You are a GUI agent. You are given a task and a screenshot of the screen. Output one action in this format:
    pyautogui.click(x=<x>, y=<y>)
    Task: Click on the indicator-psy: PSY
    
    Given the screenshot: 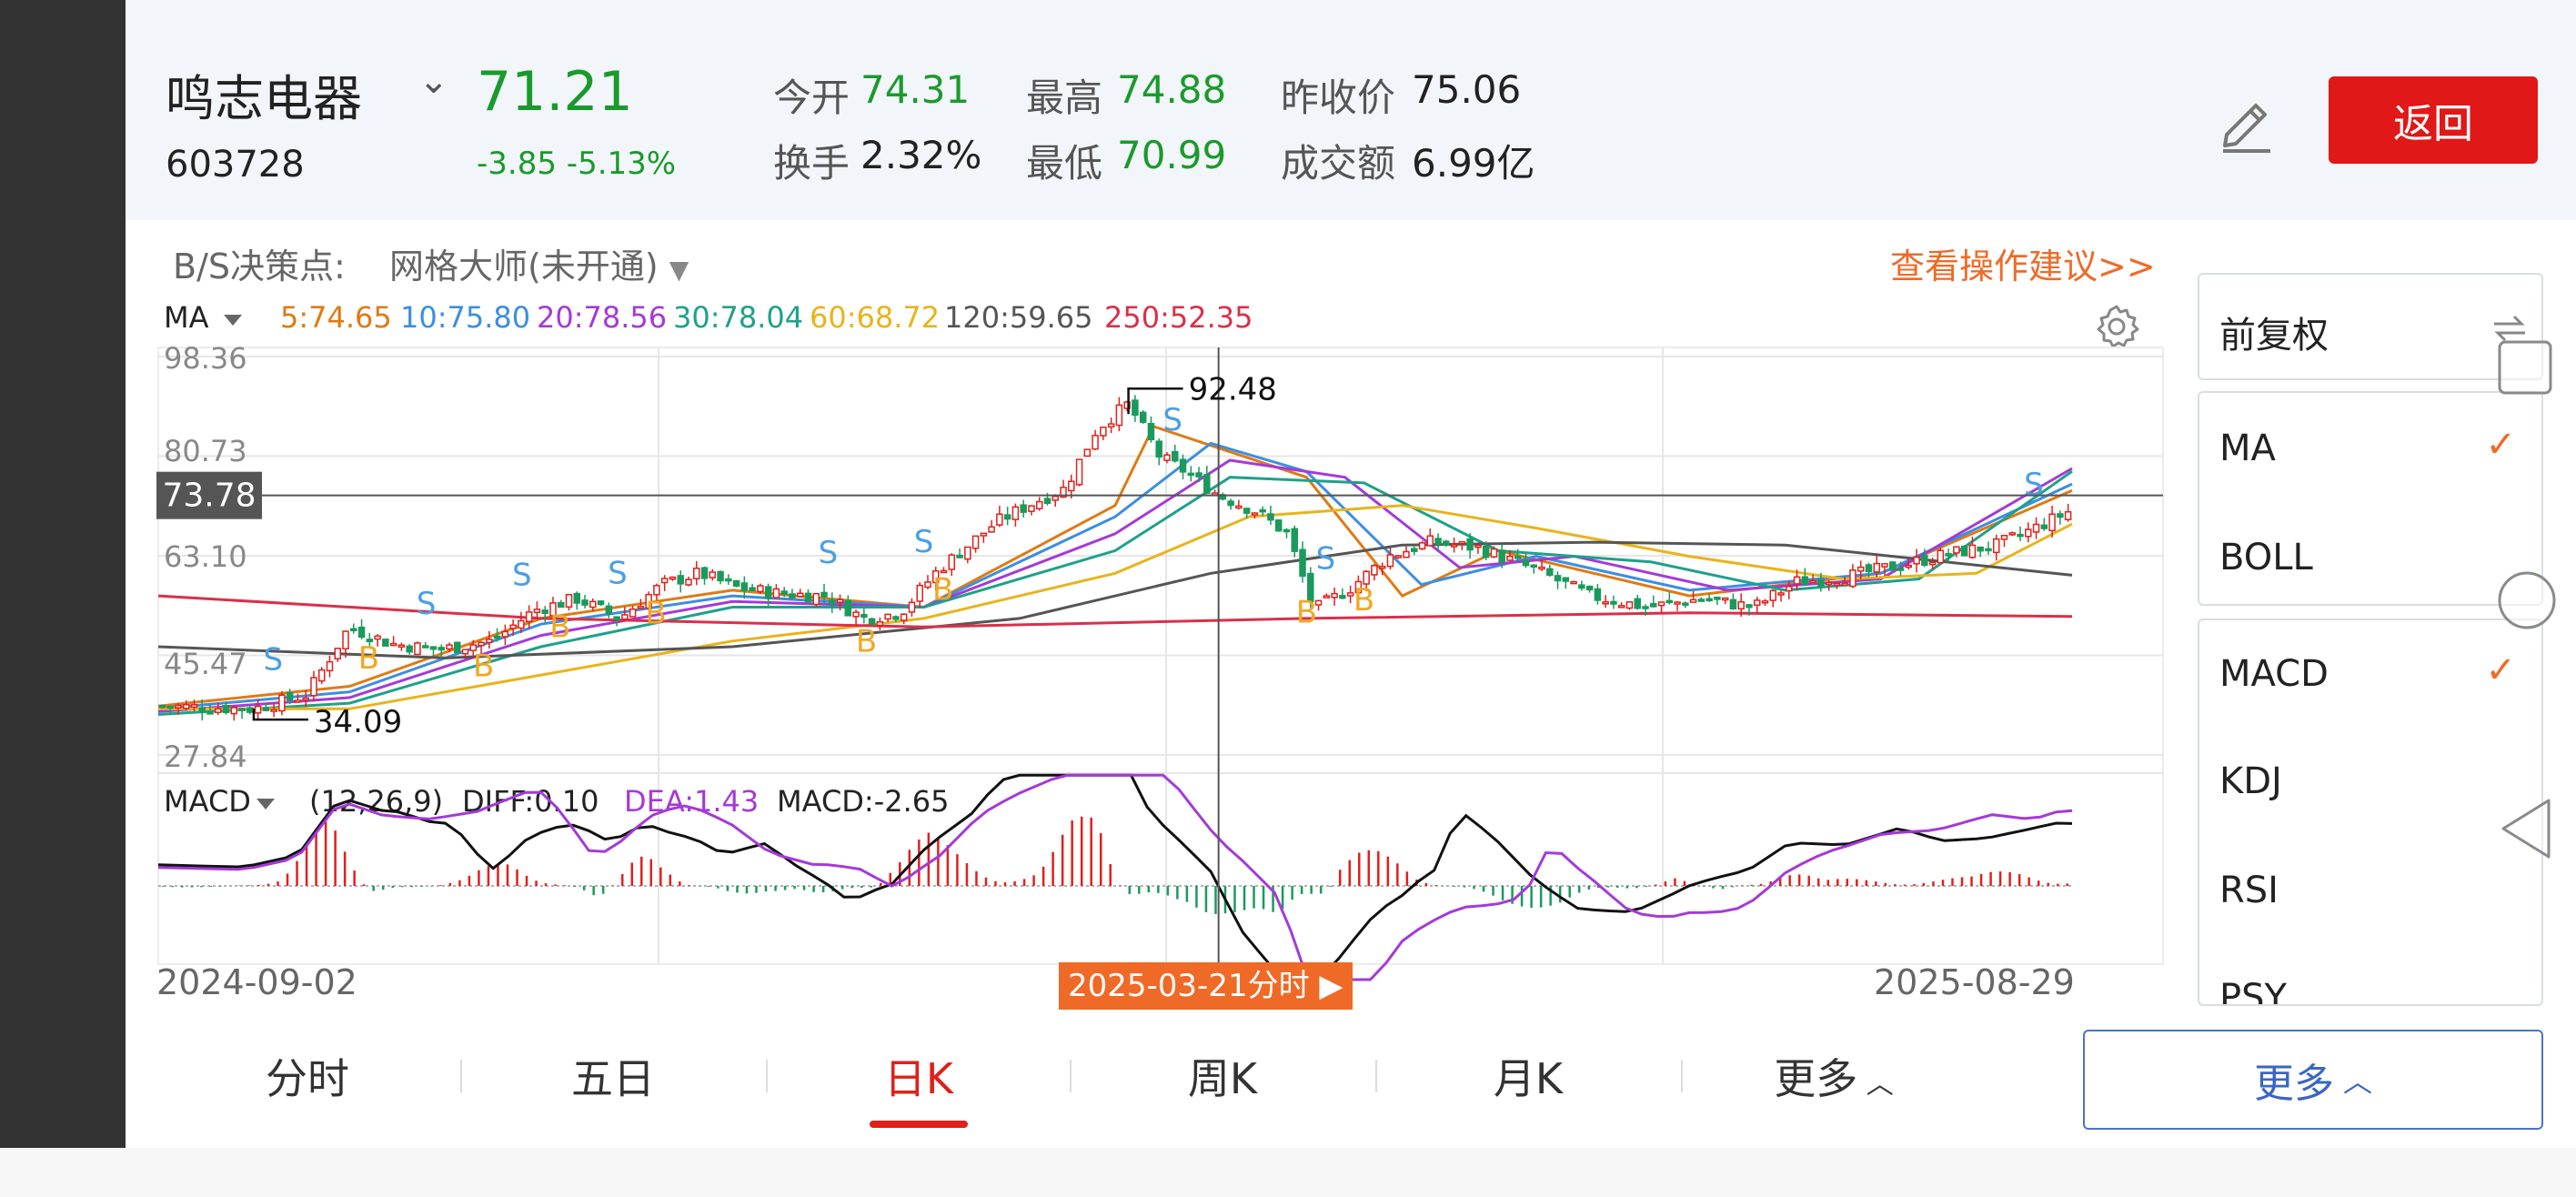 What is the action you would take?
    pyautogui.click(x=2253, y=991)
    